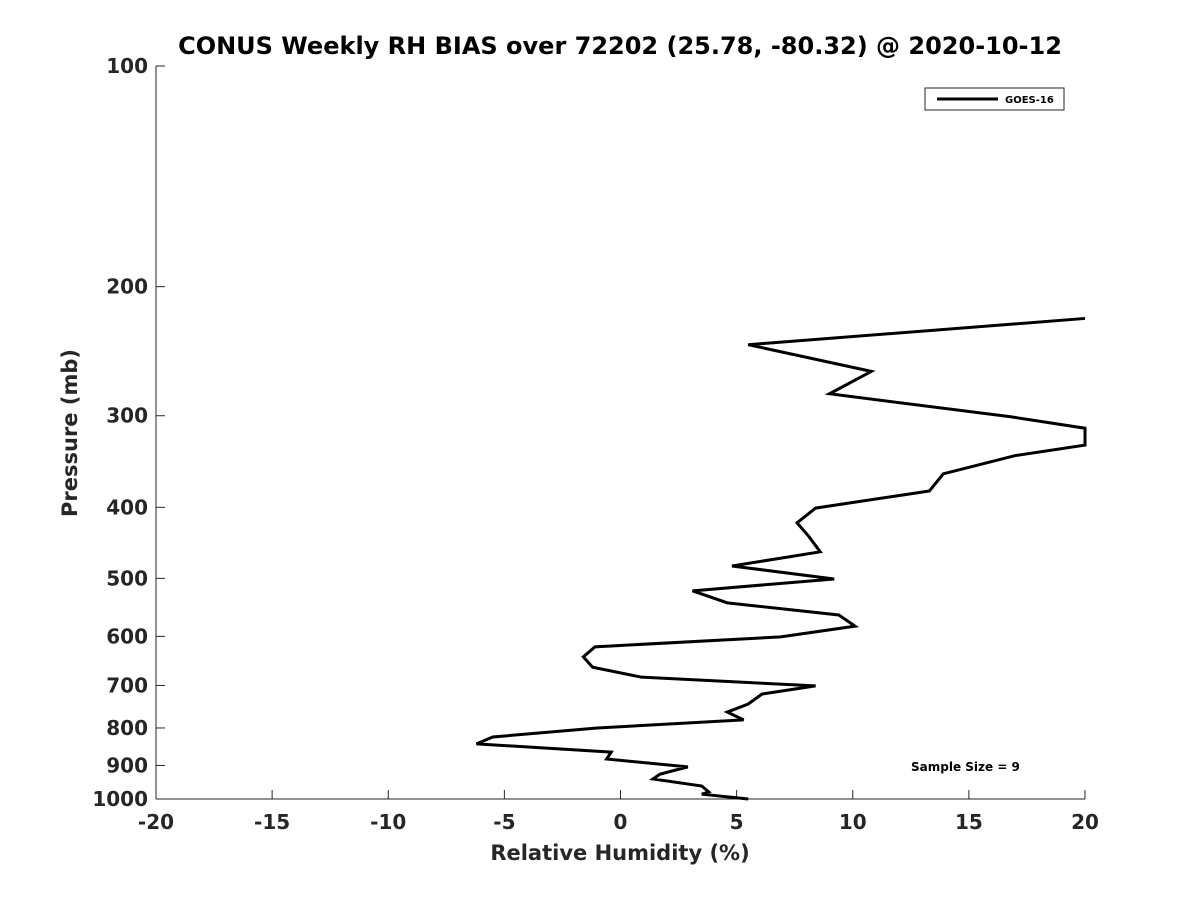  What do you see at coordinates (388, 822) in the screenshot?
I see `x-tick-label: -10` at bounding box center [388, 822].